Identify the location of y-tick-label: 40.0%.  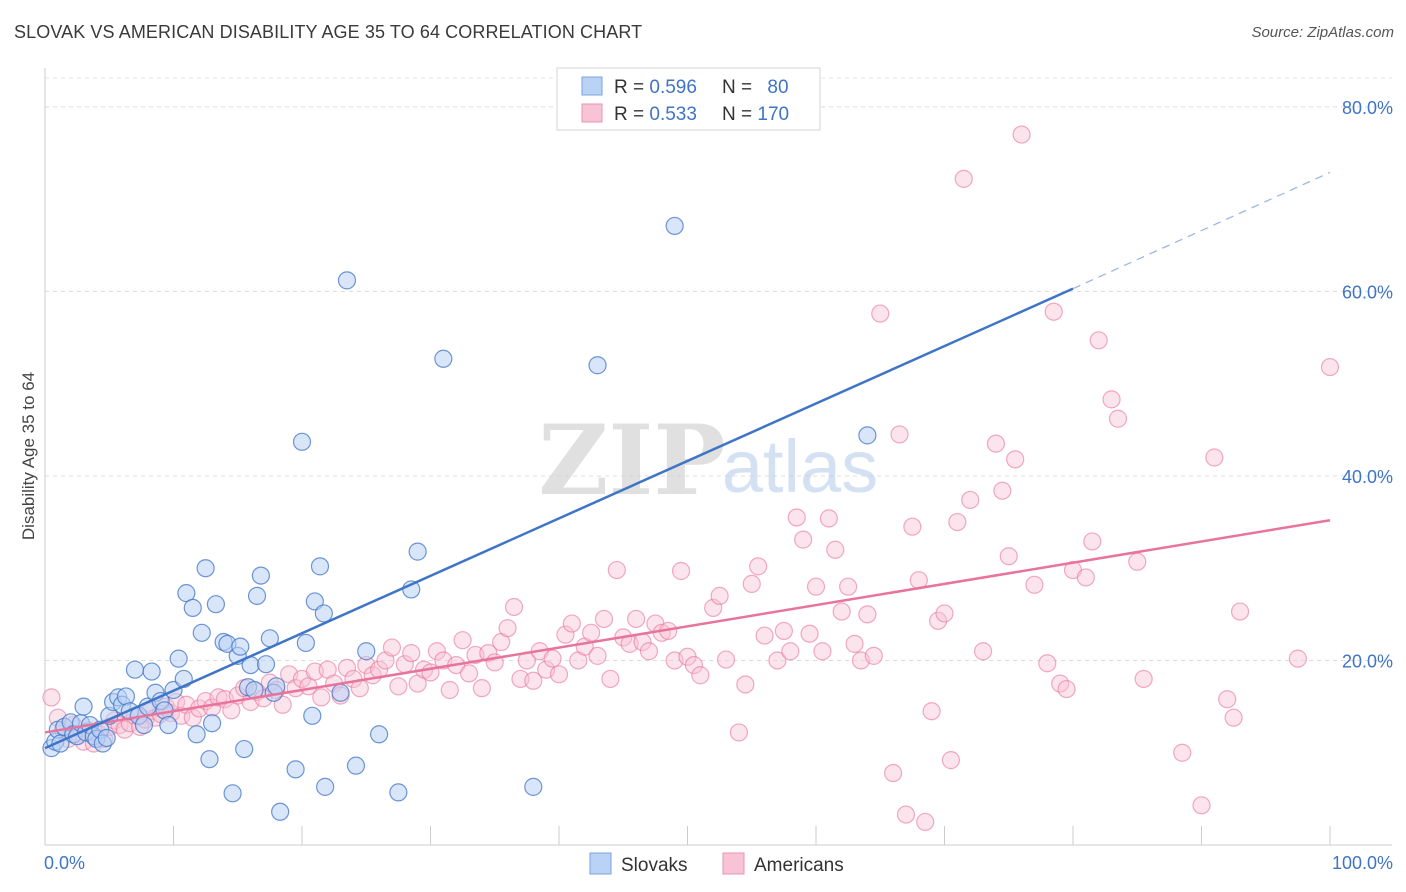
(1367, 477).